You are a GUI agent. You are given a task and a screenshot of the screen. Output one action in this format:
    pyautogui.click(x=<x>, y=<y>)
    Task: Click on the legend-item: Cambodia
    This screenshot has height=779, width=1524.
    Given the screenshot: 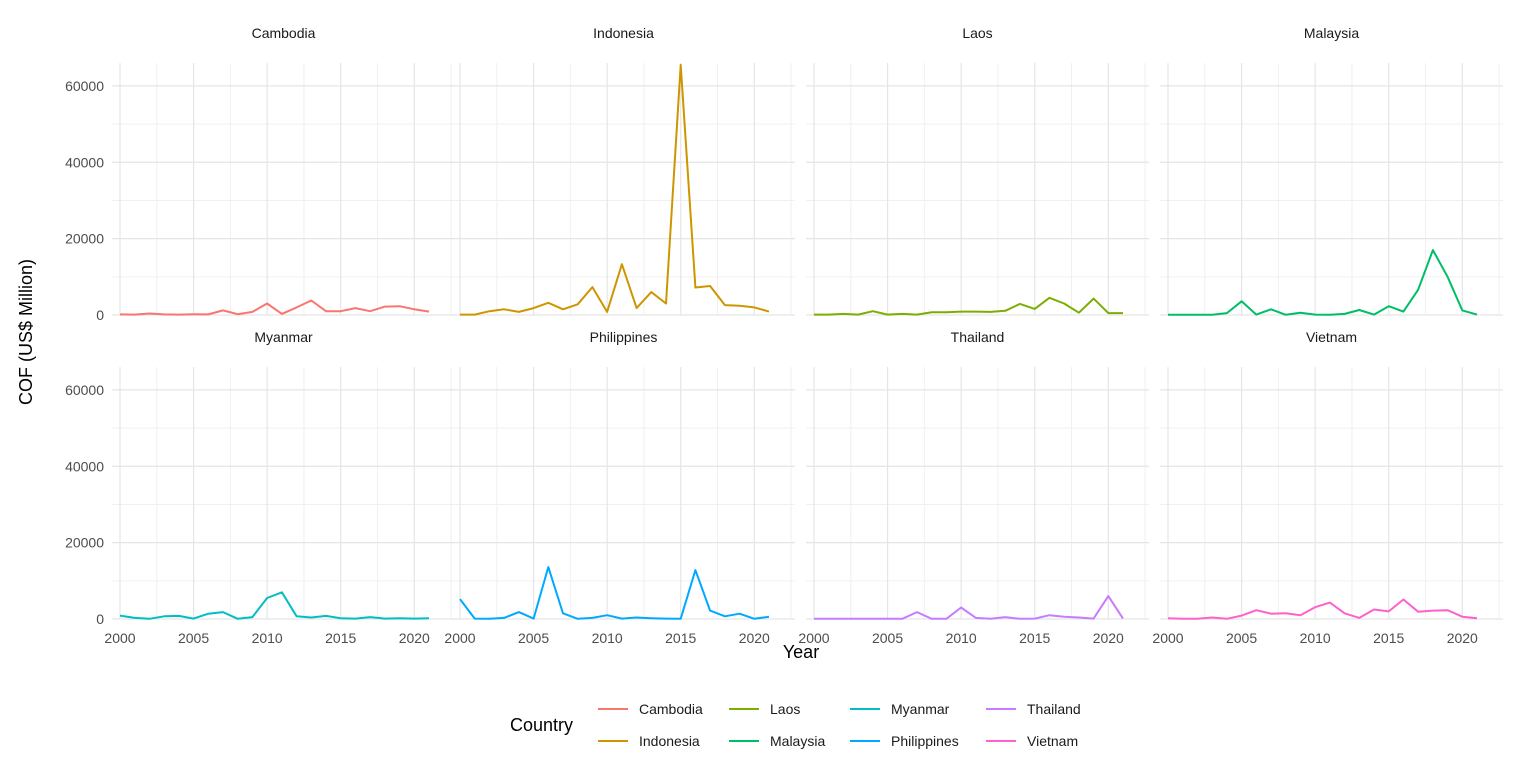 What is the action you would take?
    pyautogui.click(x=650, y=709)
    